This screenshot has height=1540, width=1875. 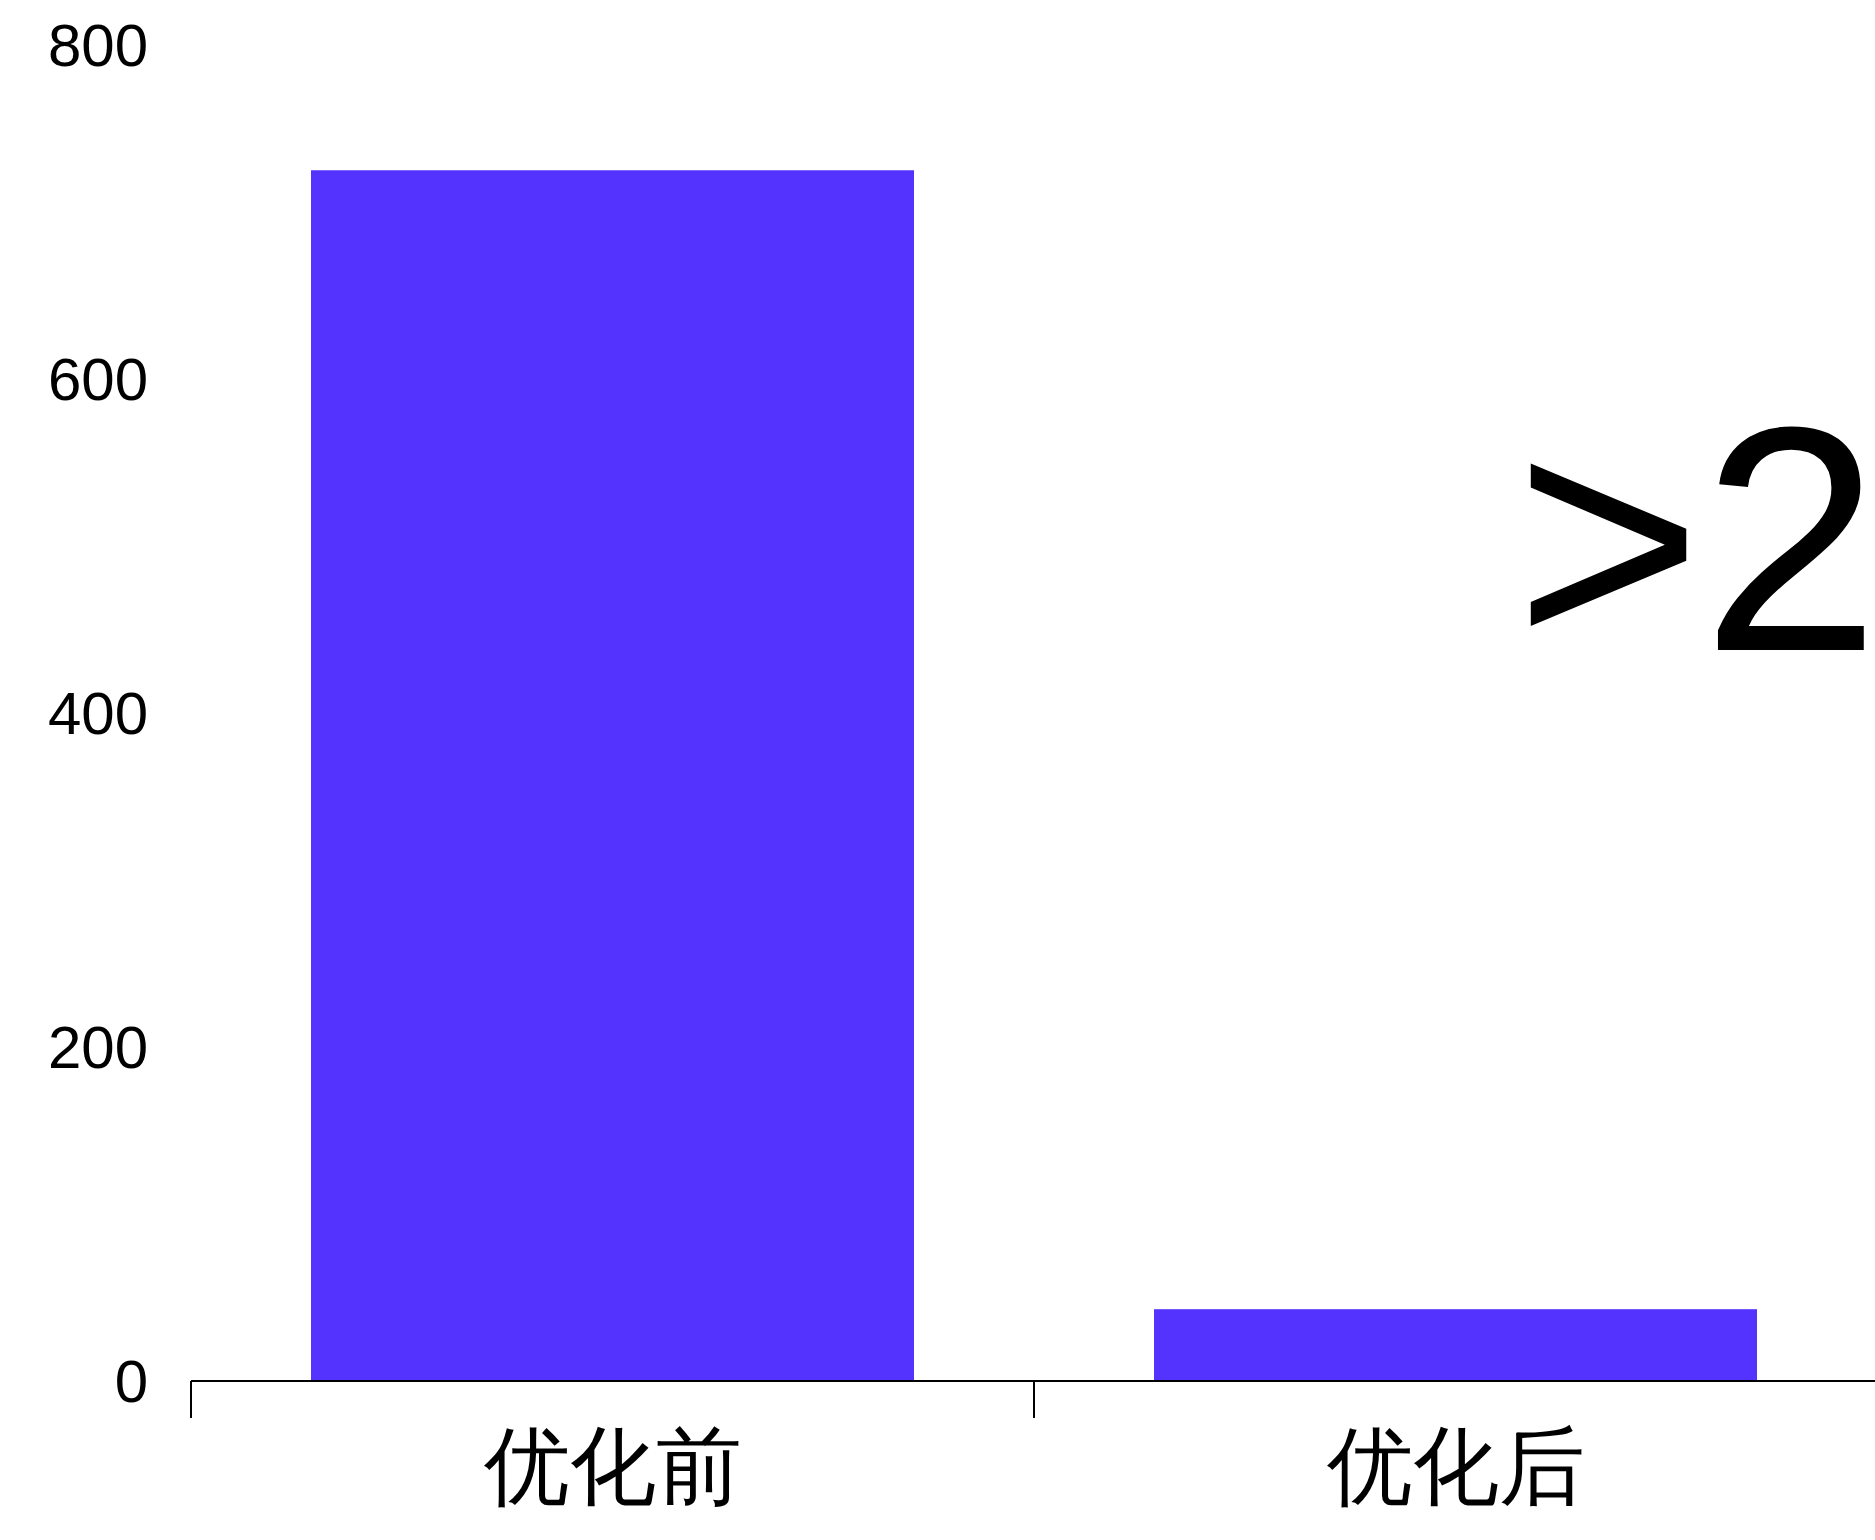 I want to click on y-tick-label: 800, so click(x=97, y=45).